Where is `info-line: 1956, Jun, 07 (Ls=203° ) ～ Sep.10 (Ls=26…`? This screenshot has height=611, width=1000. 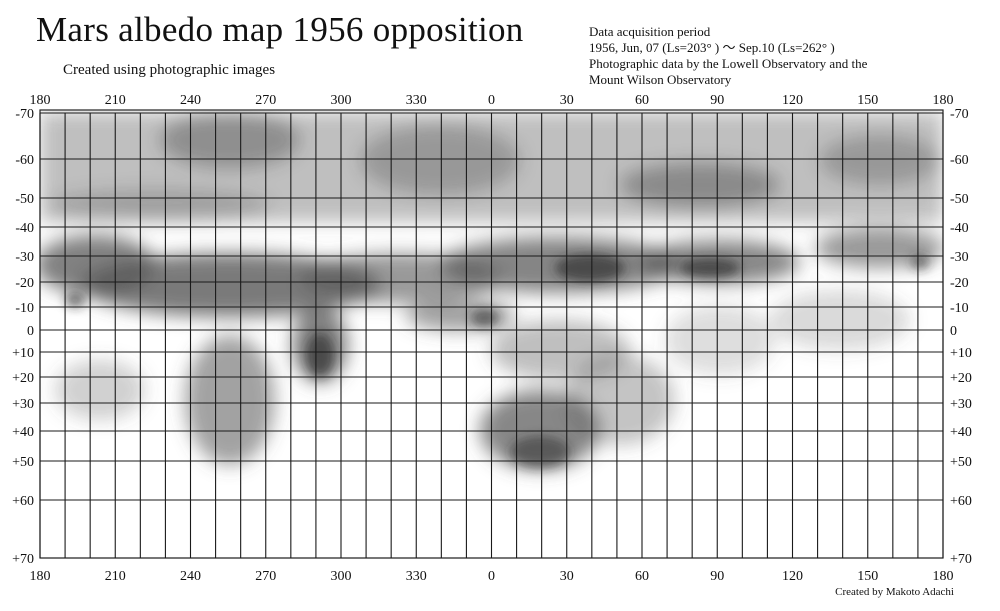
info-line: 1956, Jun, 07 (Ls=203° ) ～ Sep.10 (Ls=26… is located at coordinates (712, 47).